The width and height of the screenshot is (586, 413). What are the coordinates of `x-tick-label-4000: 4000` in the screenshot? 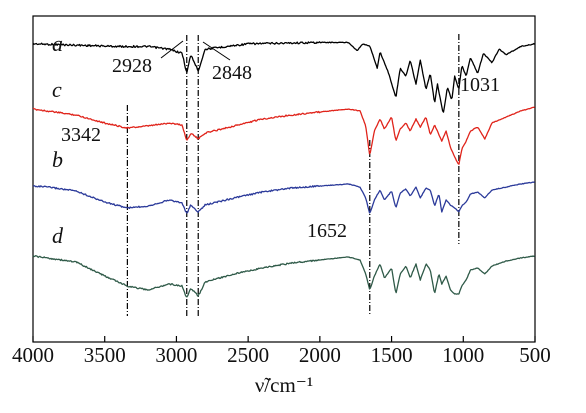 It's located at (33, 355).